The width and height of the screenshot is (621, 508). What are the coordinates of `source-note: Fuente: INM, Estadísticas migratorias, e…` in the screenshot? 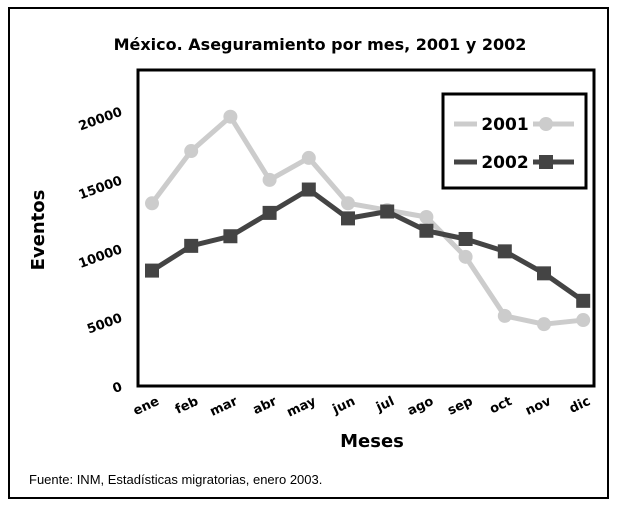 It's located at (176, 479).